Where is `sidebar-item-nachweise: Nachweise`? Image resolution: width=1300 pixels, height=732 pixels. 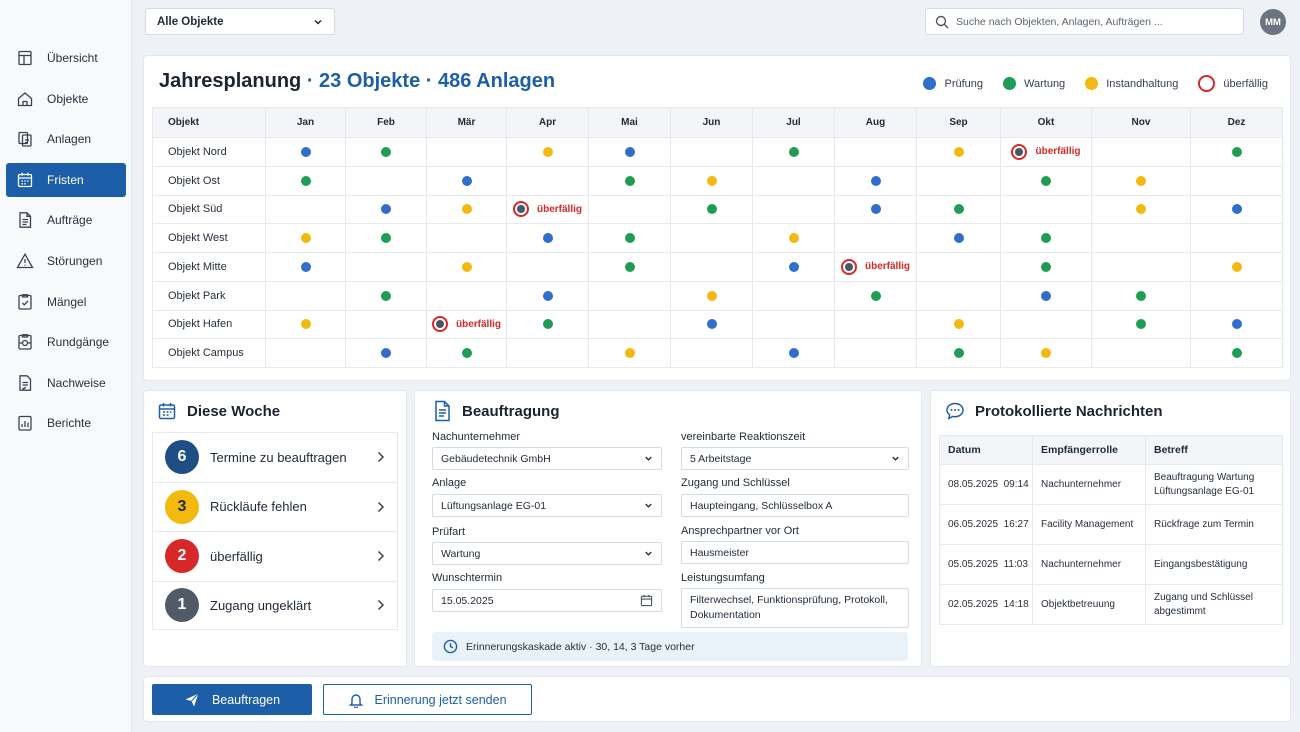 sidebar-item-nachweise: Nachweise is located at coordinates (66, 383).